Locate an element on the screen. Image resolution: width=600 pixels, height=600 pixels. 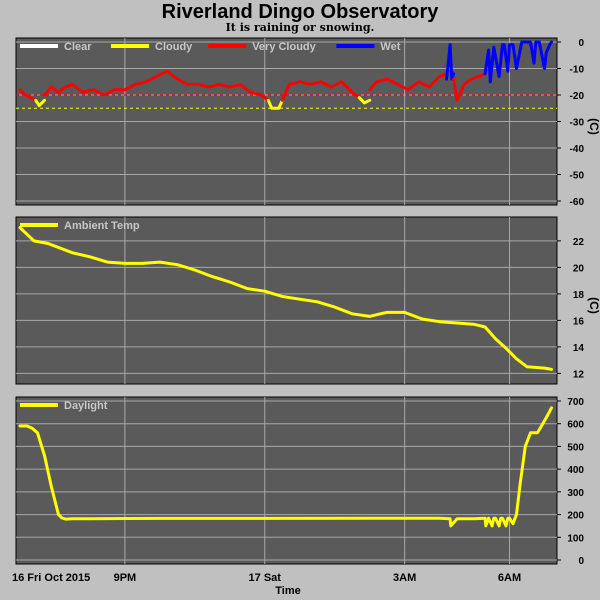
x-axis-label: Time is located at coordinates (287, 591).